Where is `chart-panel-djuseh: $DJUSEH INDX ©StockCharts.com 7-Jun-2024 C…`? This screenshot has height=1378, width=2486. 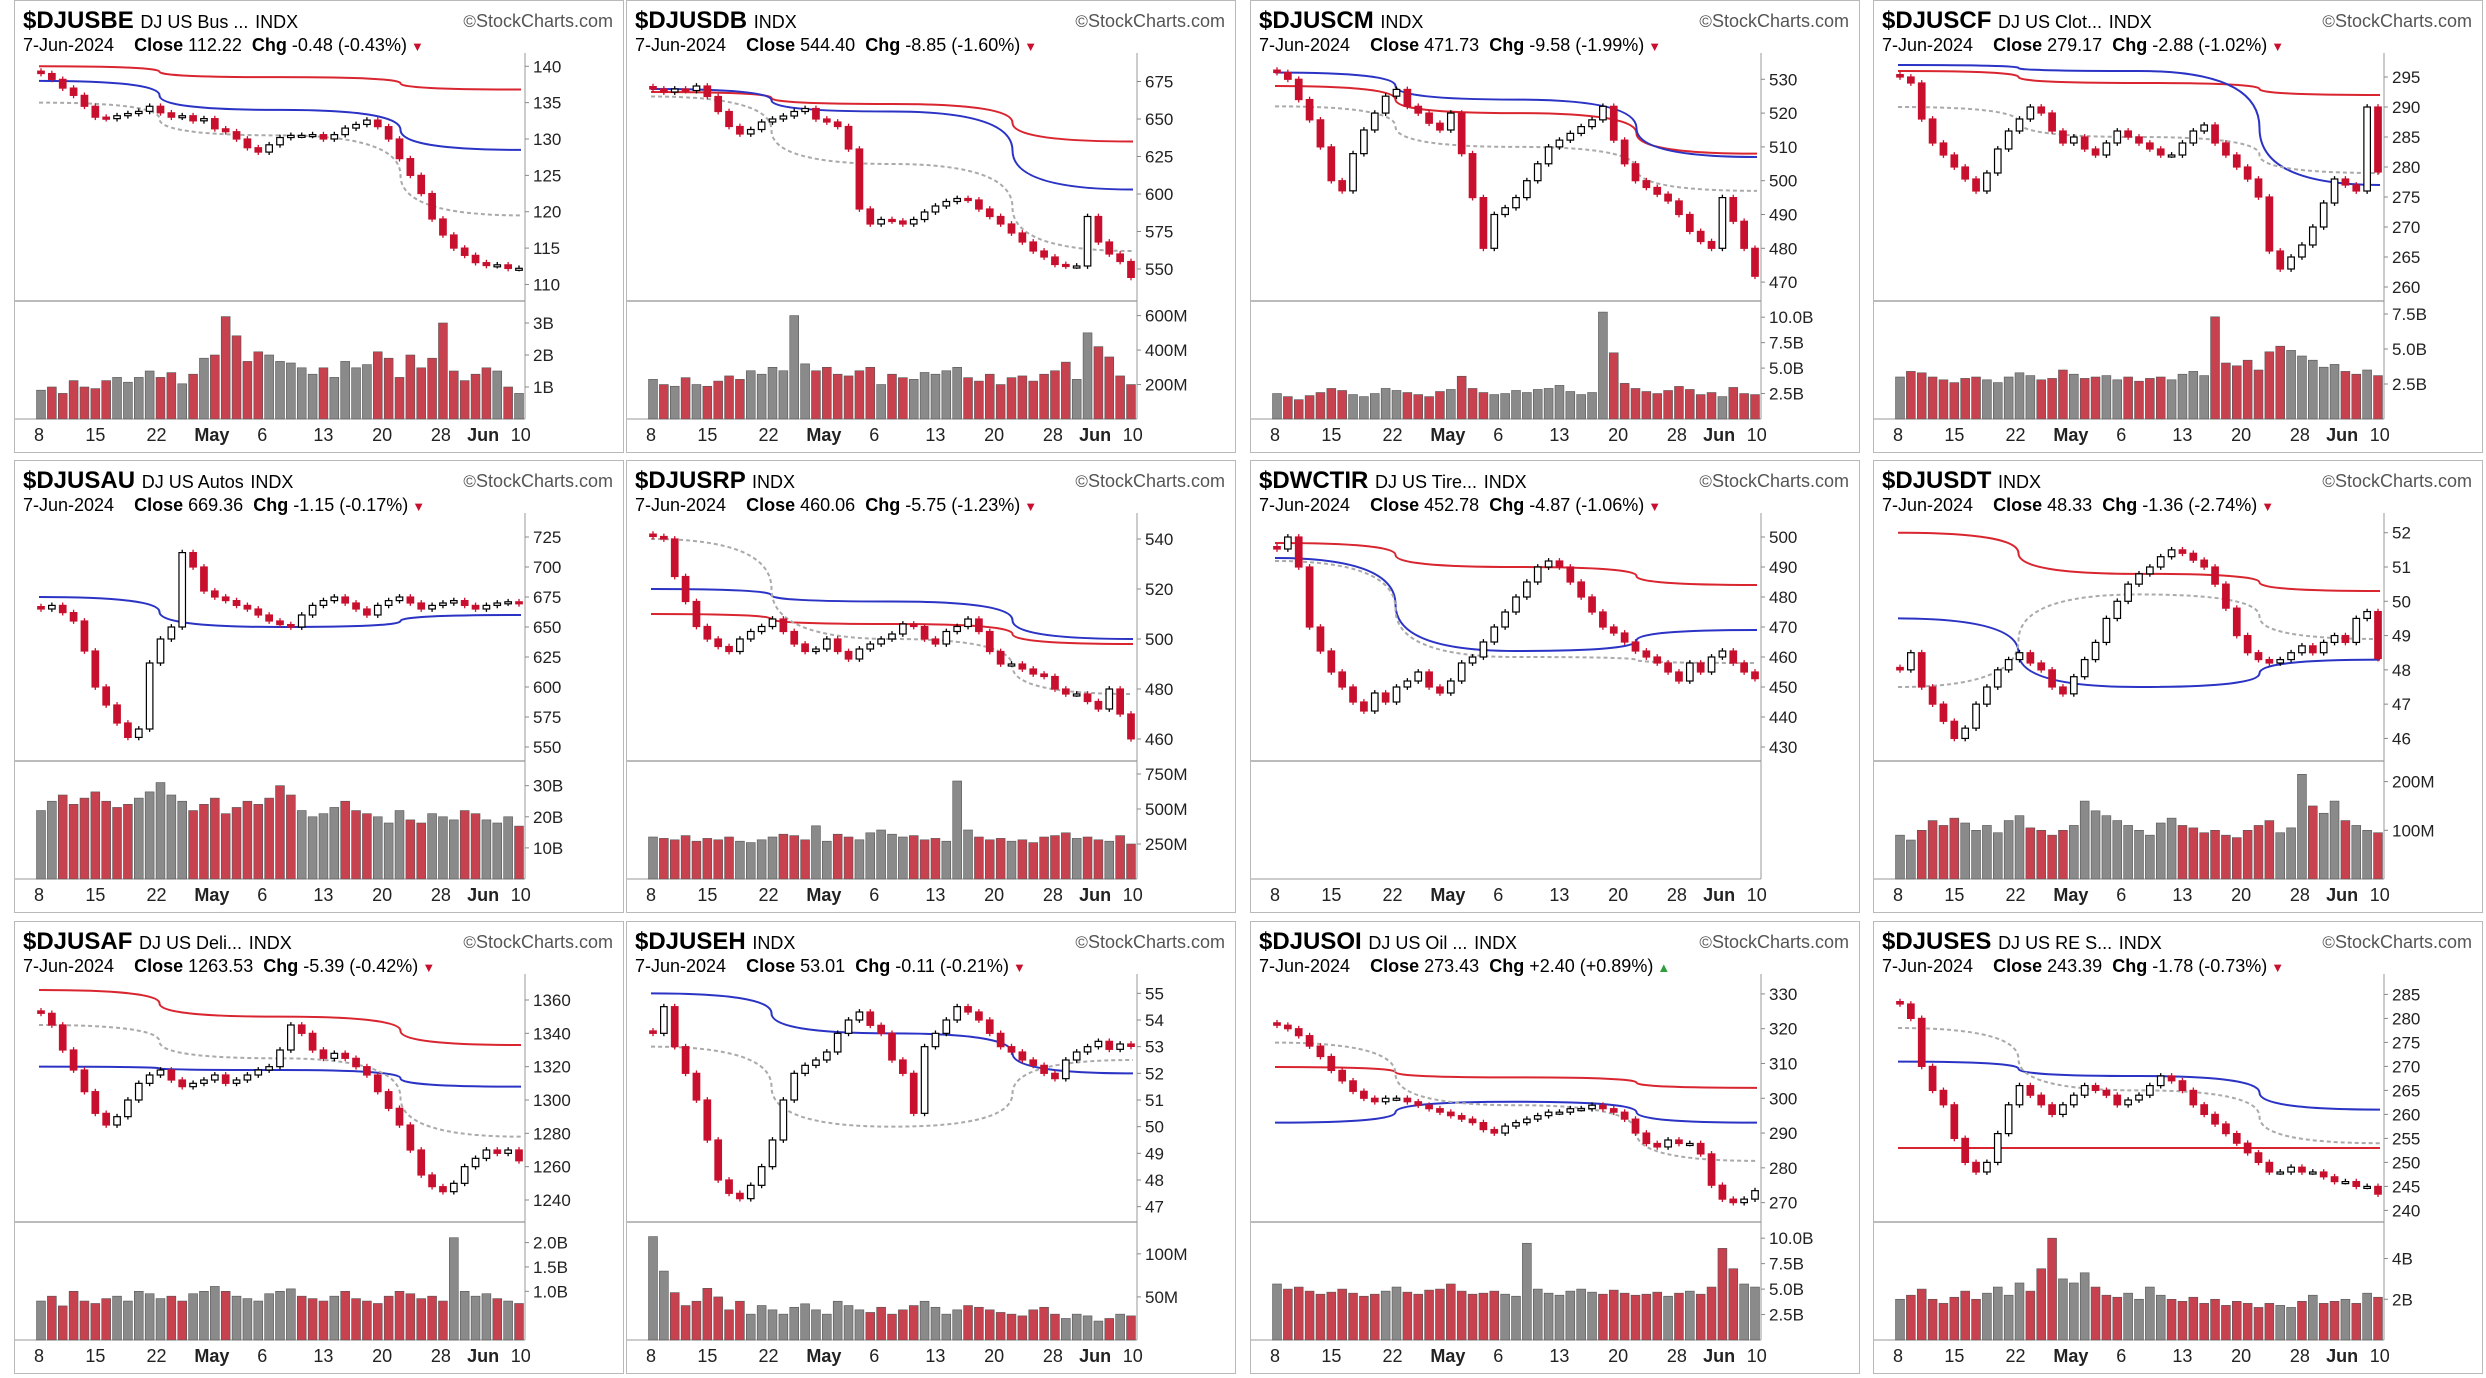
chart-panel-djuseh: $DJUSEH INDX ©StockCharts.com 7-Jun-2024 C… is located at coordinates (931, 1147).